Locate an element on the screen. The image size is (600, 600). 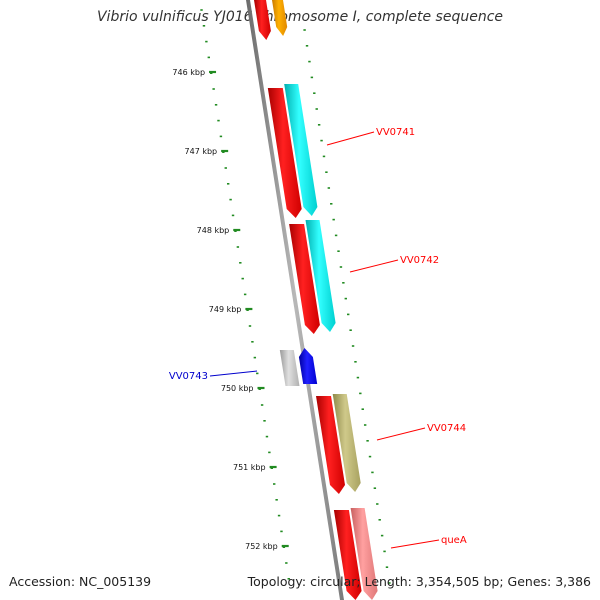
feature-vv0742-cds is located at coordinates (320, 276).